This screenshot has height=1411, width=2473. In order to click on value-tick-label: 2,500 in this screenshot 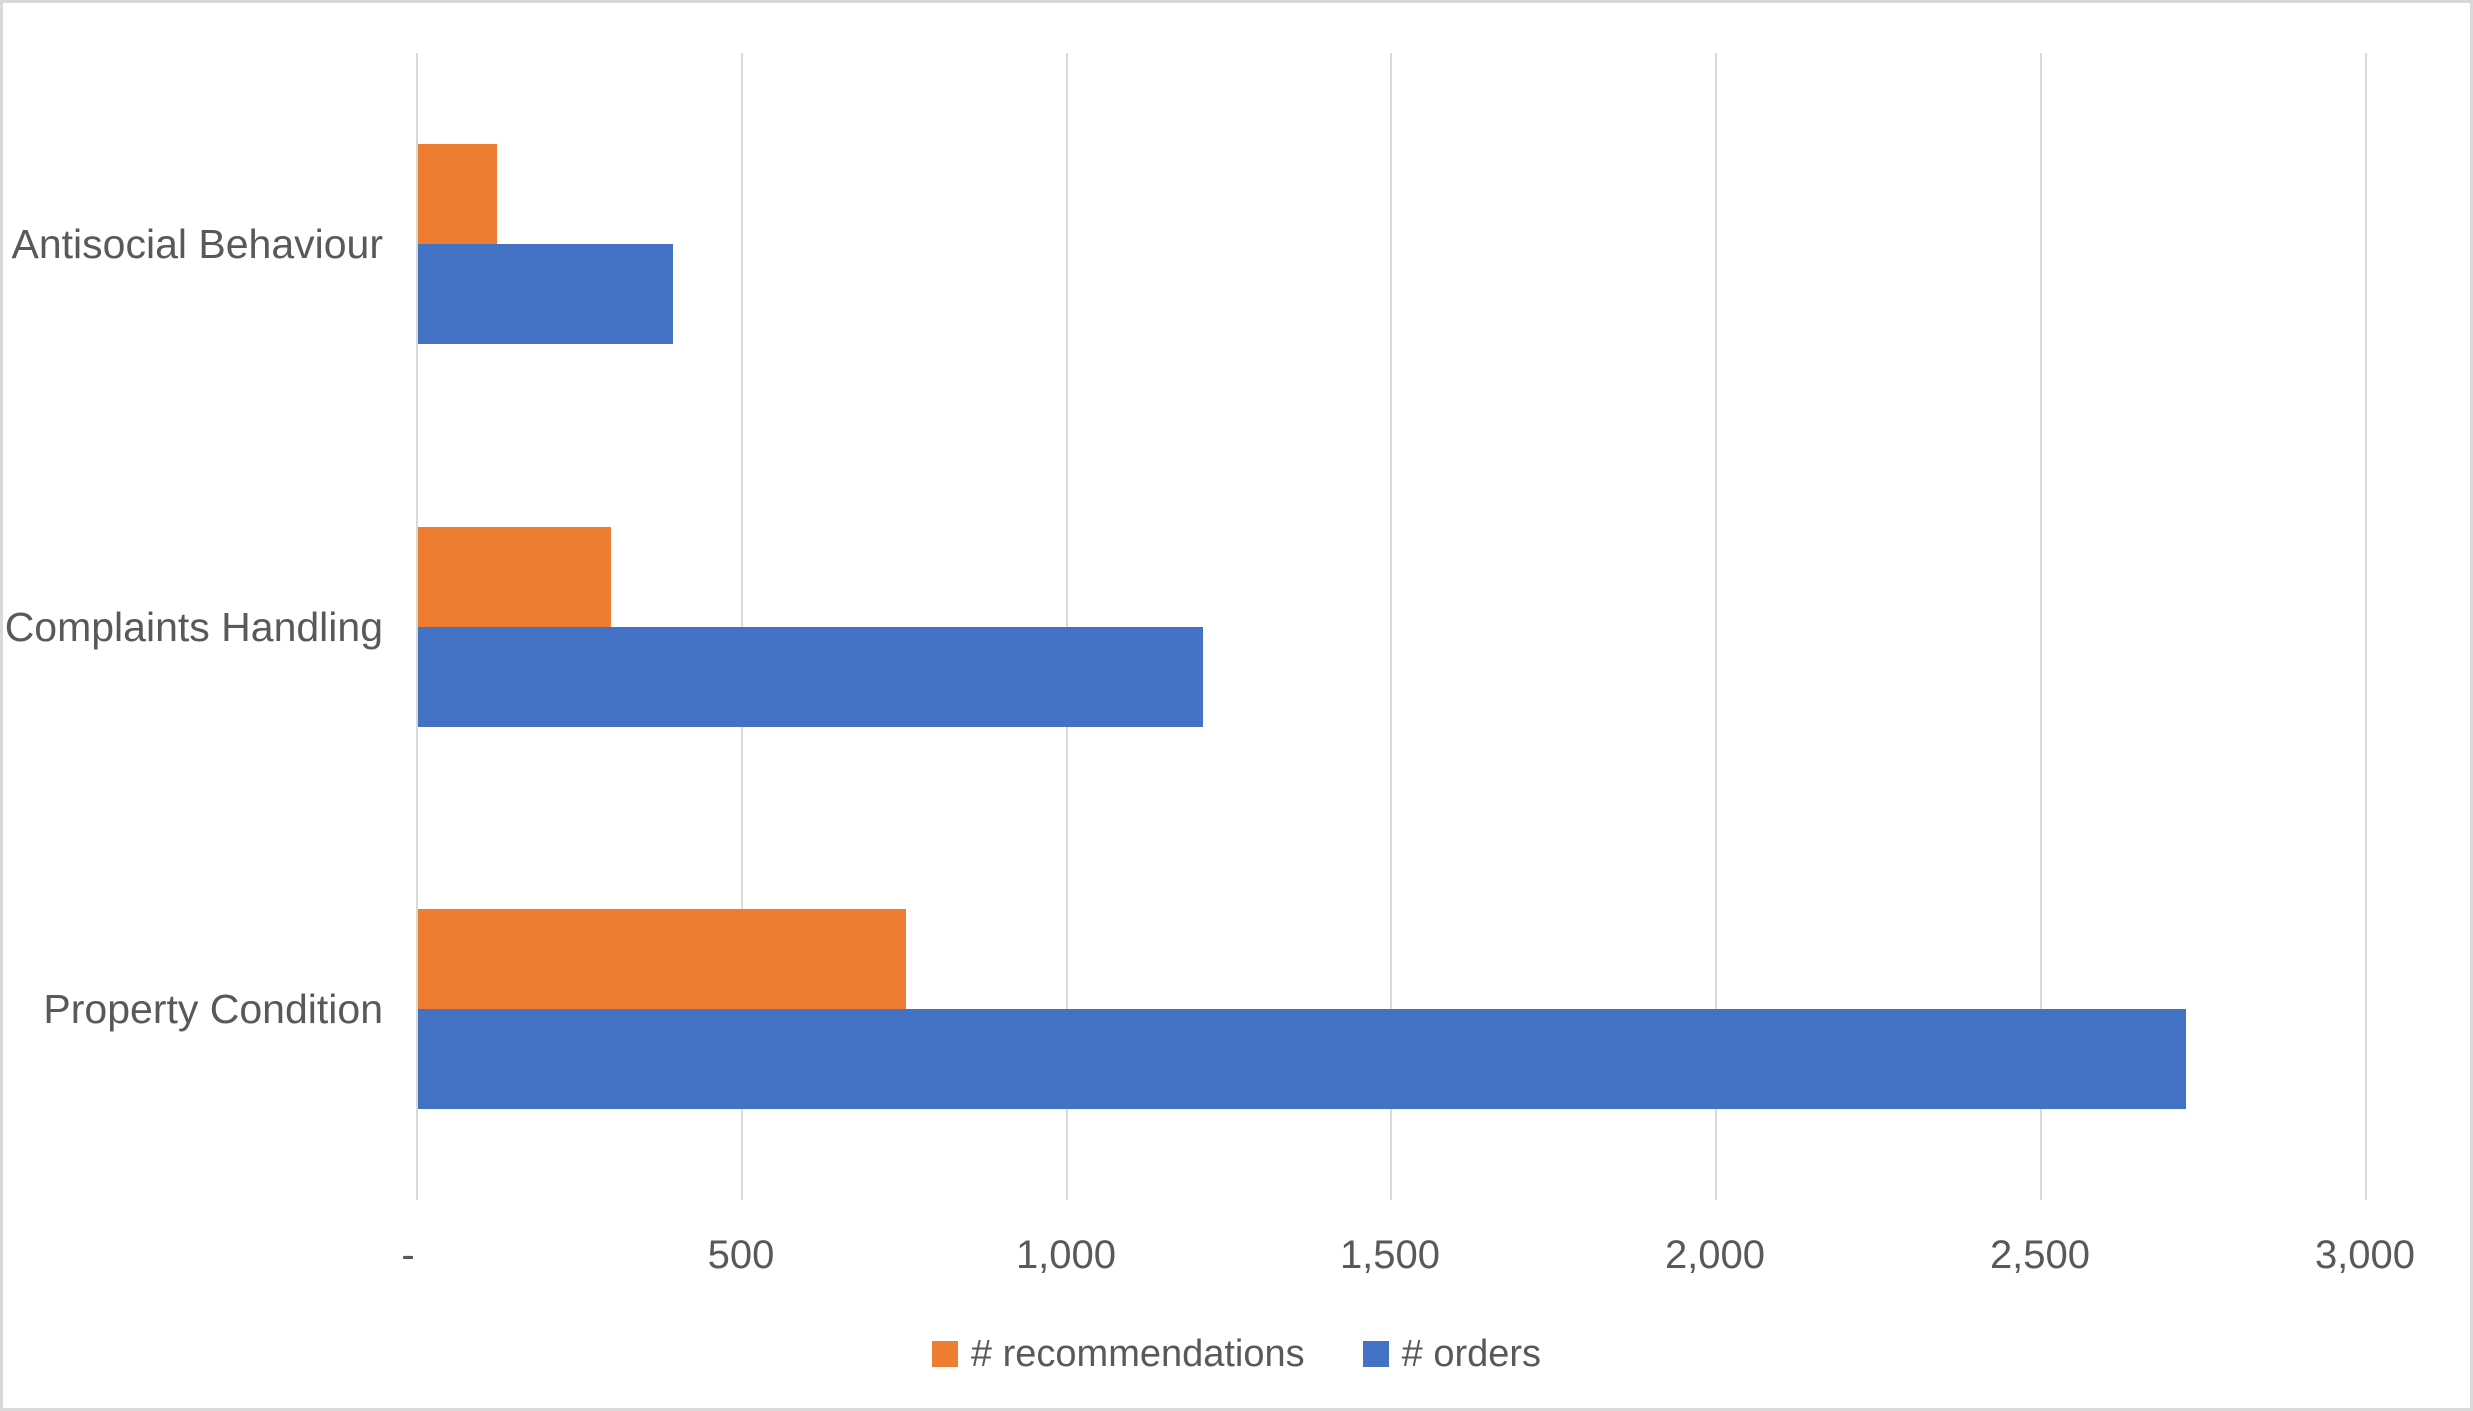, I will do `click(2040, 1255)`.